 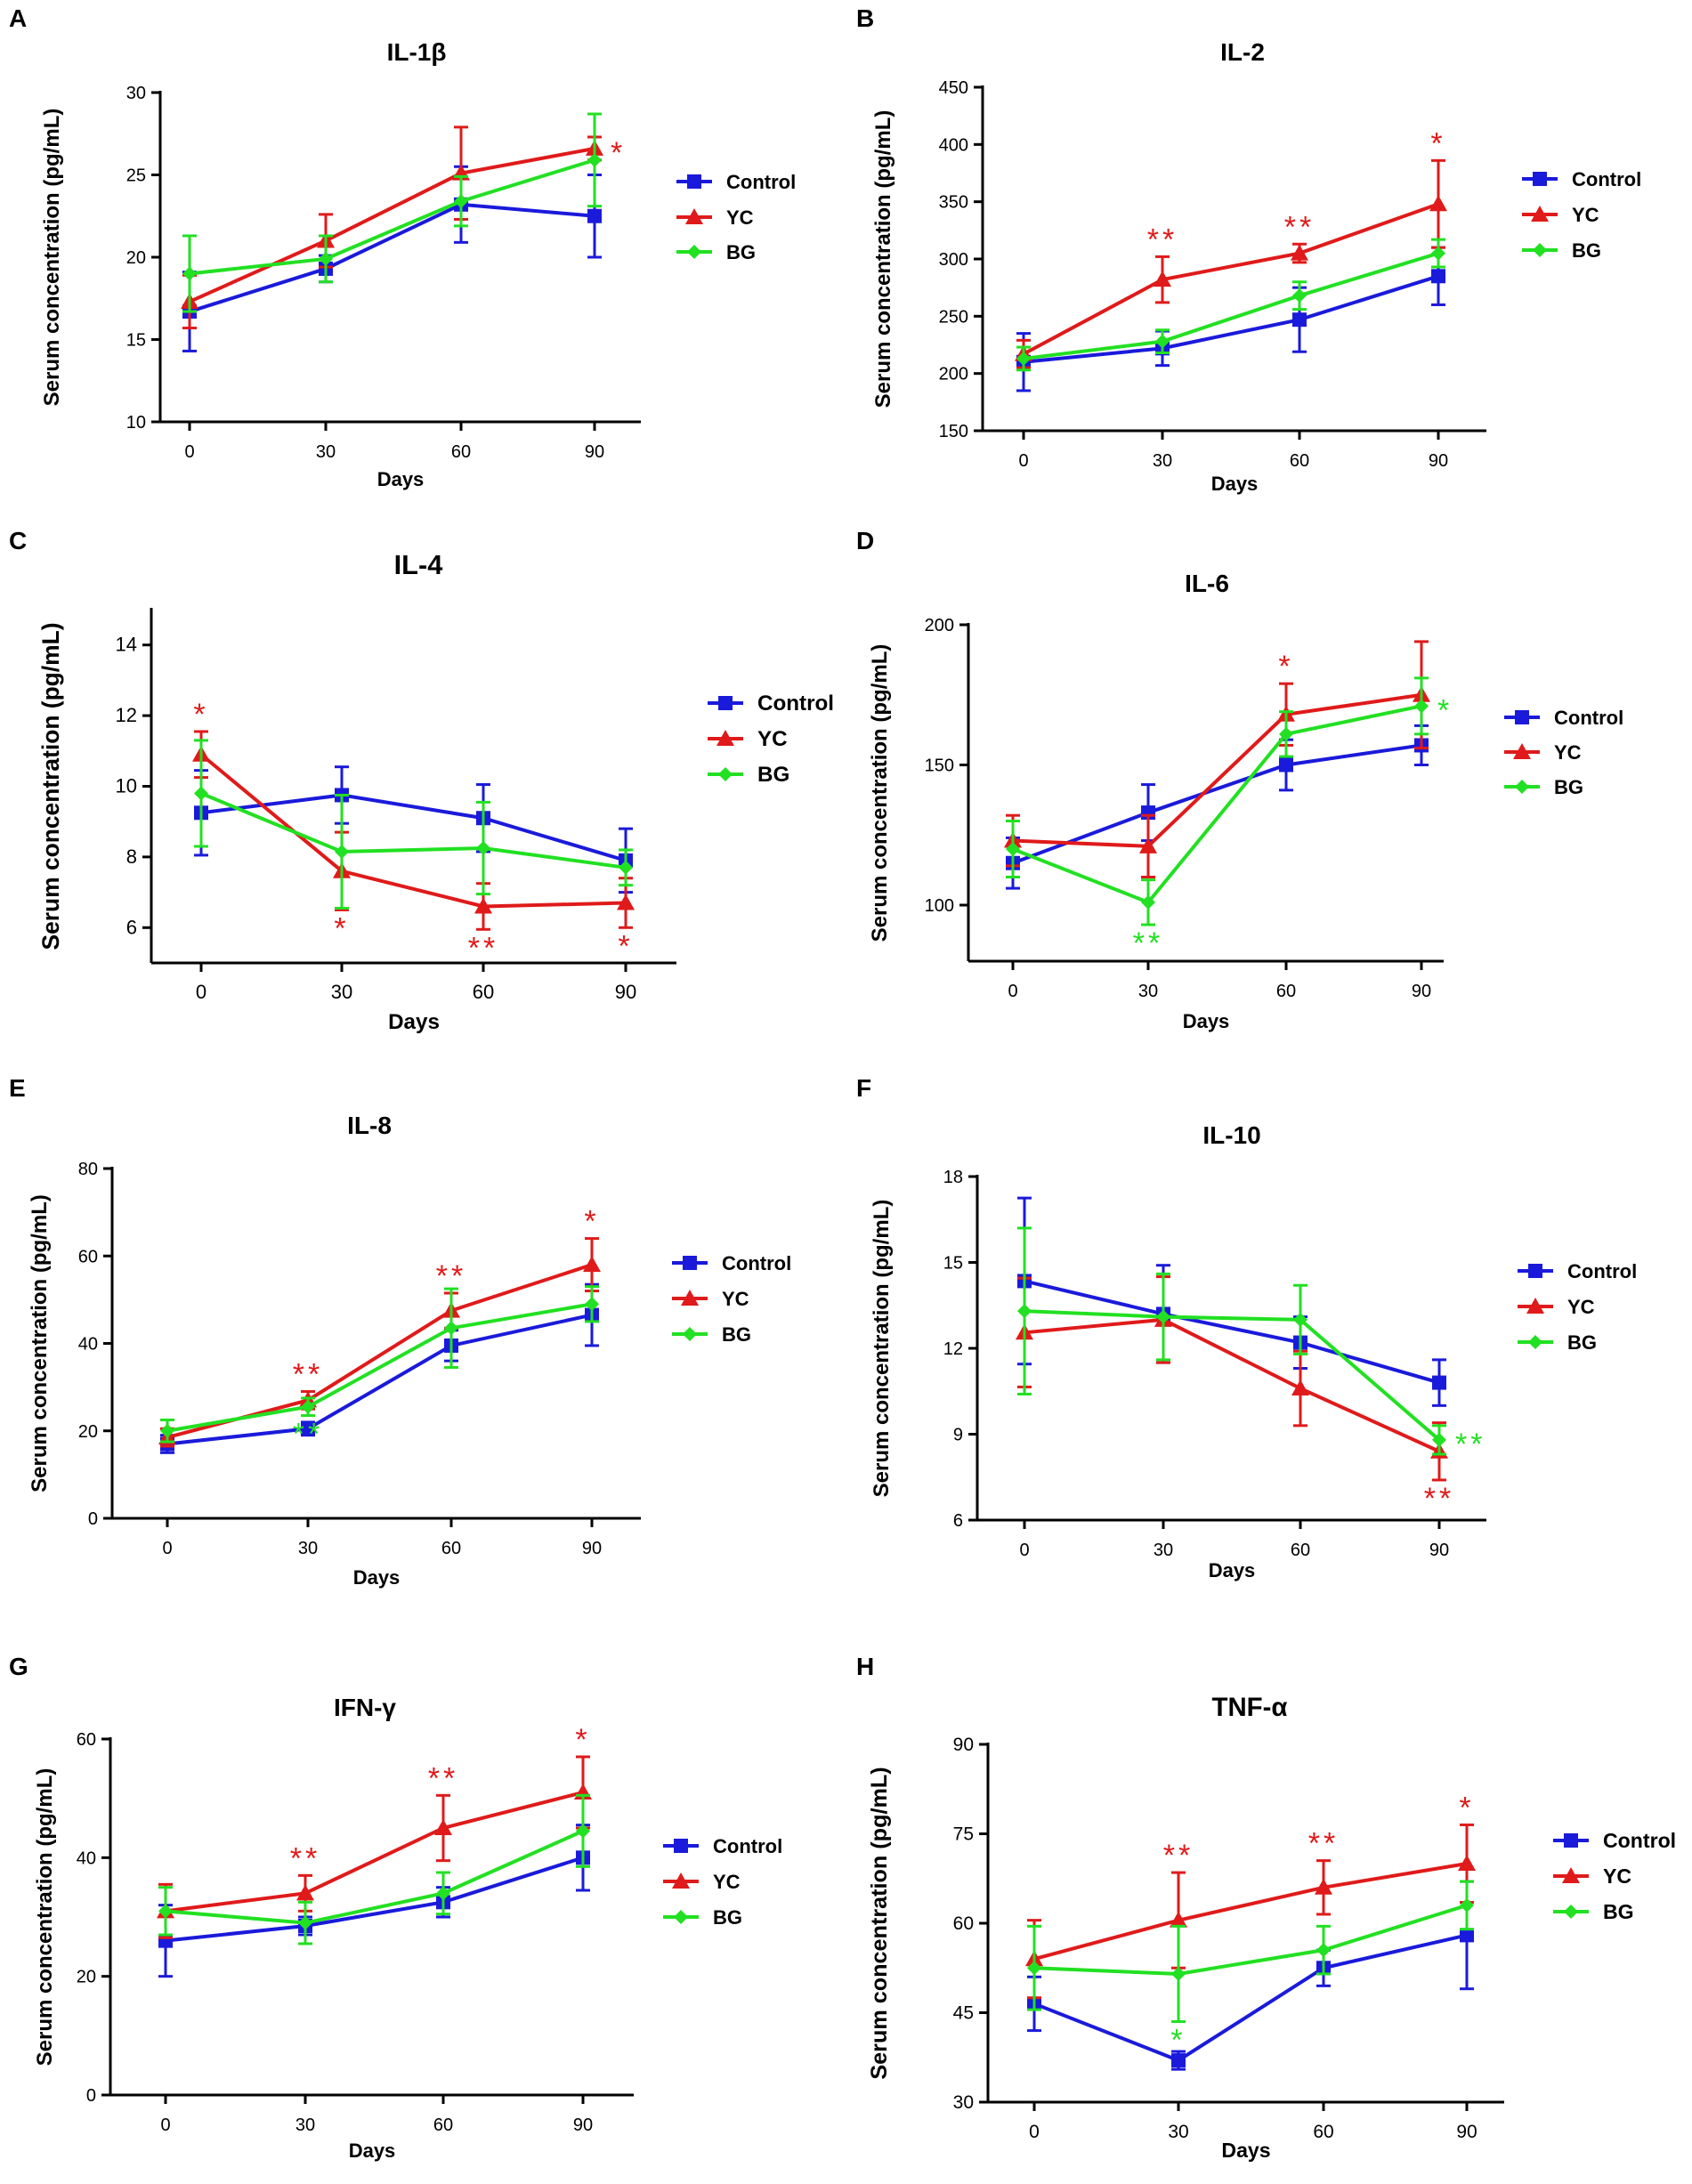 I want to click on panel-b-xlabel: Days, so click(x=1235, y=484).